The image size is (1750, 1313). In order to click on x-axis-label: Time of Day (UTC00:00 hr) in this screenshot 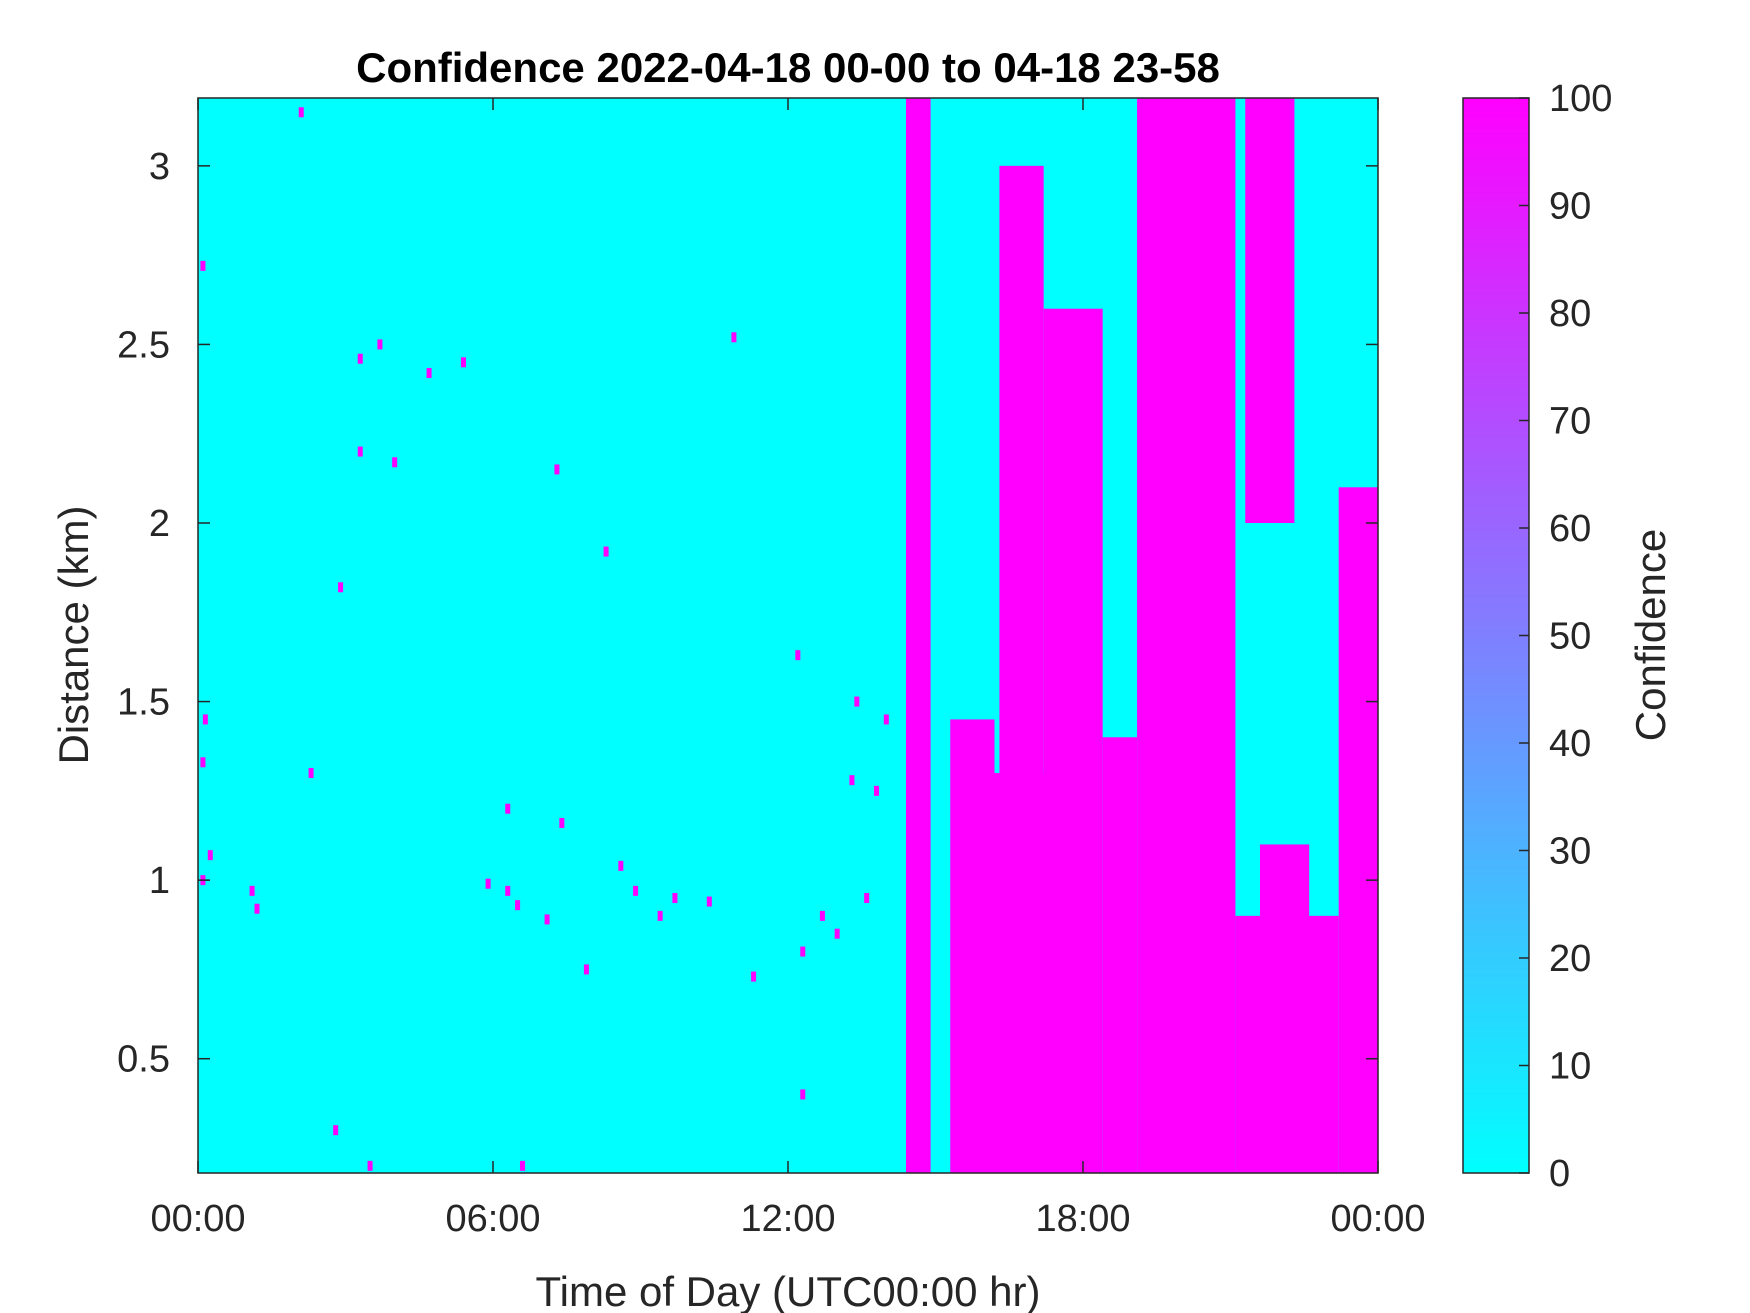, I will do `click(788, 1290)`.